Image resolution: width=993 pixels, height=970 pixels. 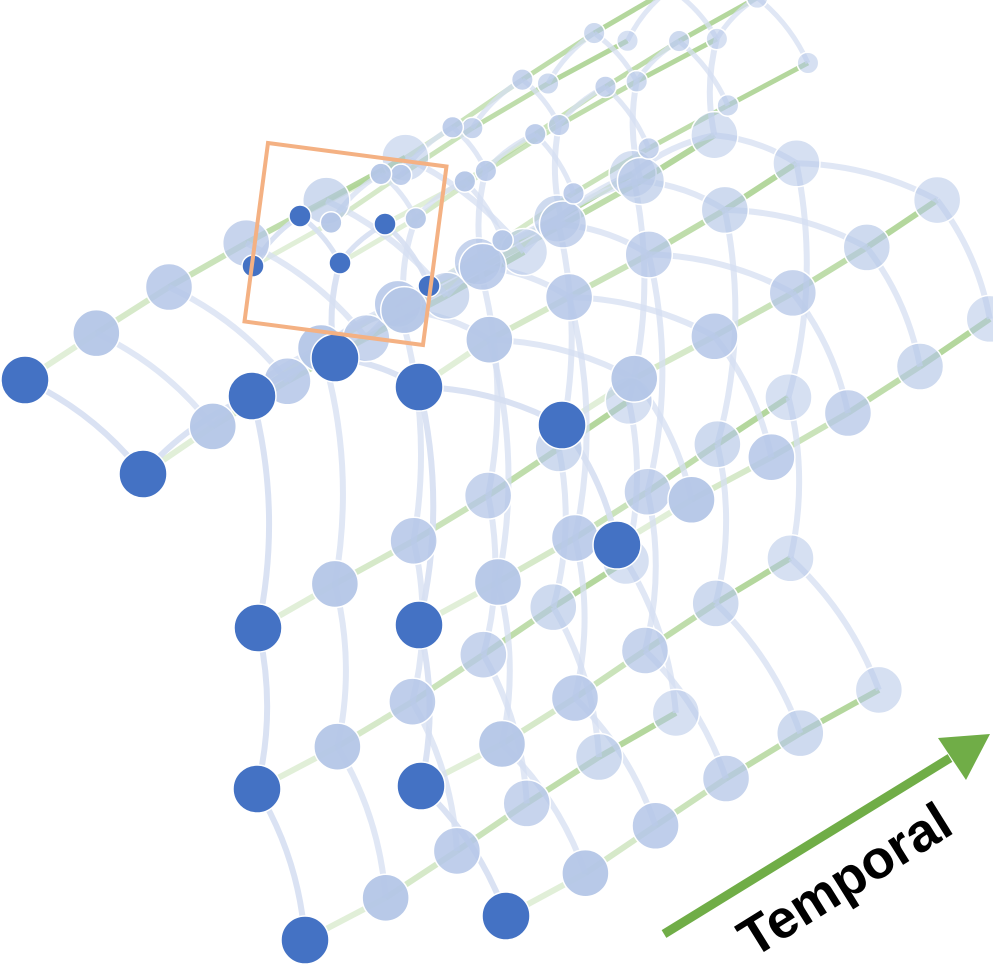 What do you see at coordinates (807, 846) in the screenshot?
I see `temporal-arrow-shaft` at bounding box center [807, 846].